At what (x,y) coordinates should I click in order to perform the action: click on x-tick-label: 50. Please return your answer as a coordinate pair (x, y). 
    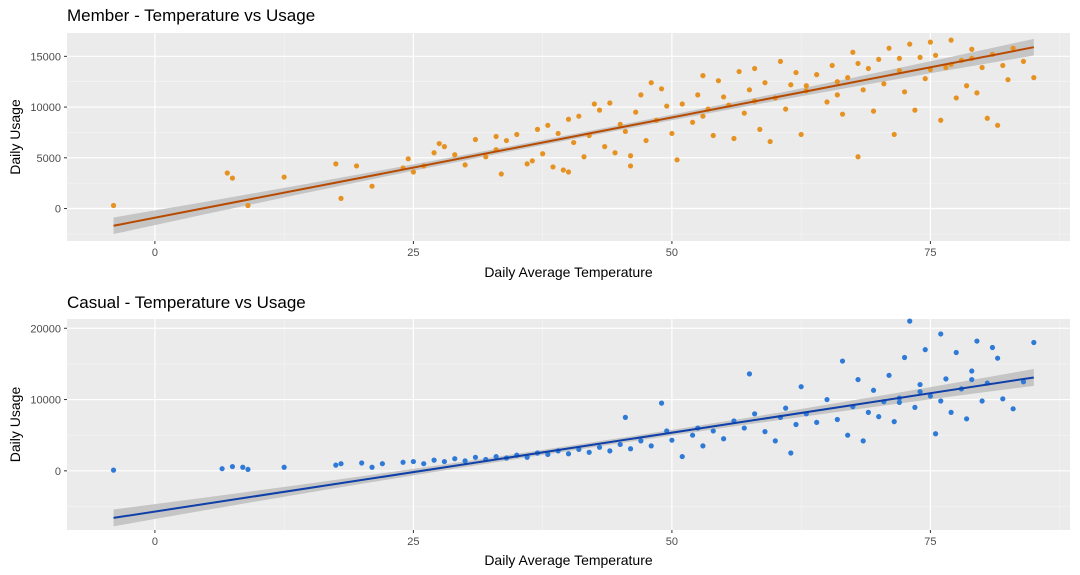
    Looking at the image, I should click on (672, 542).